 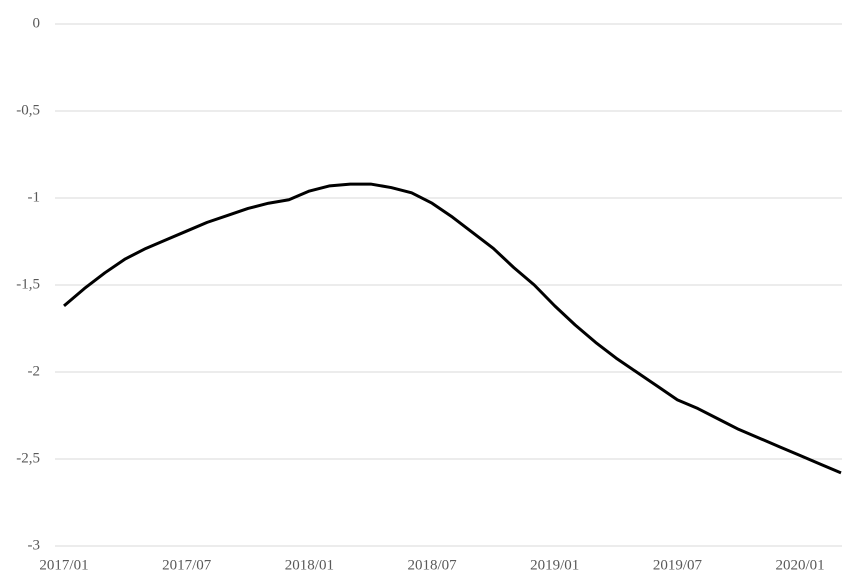 I want to click on y-tick-label: -2,5, so click(x=28, y=458).